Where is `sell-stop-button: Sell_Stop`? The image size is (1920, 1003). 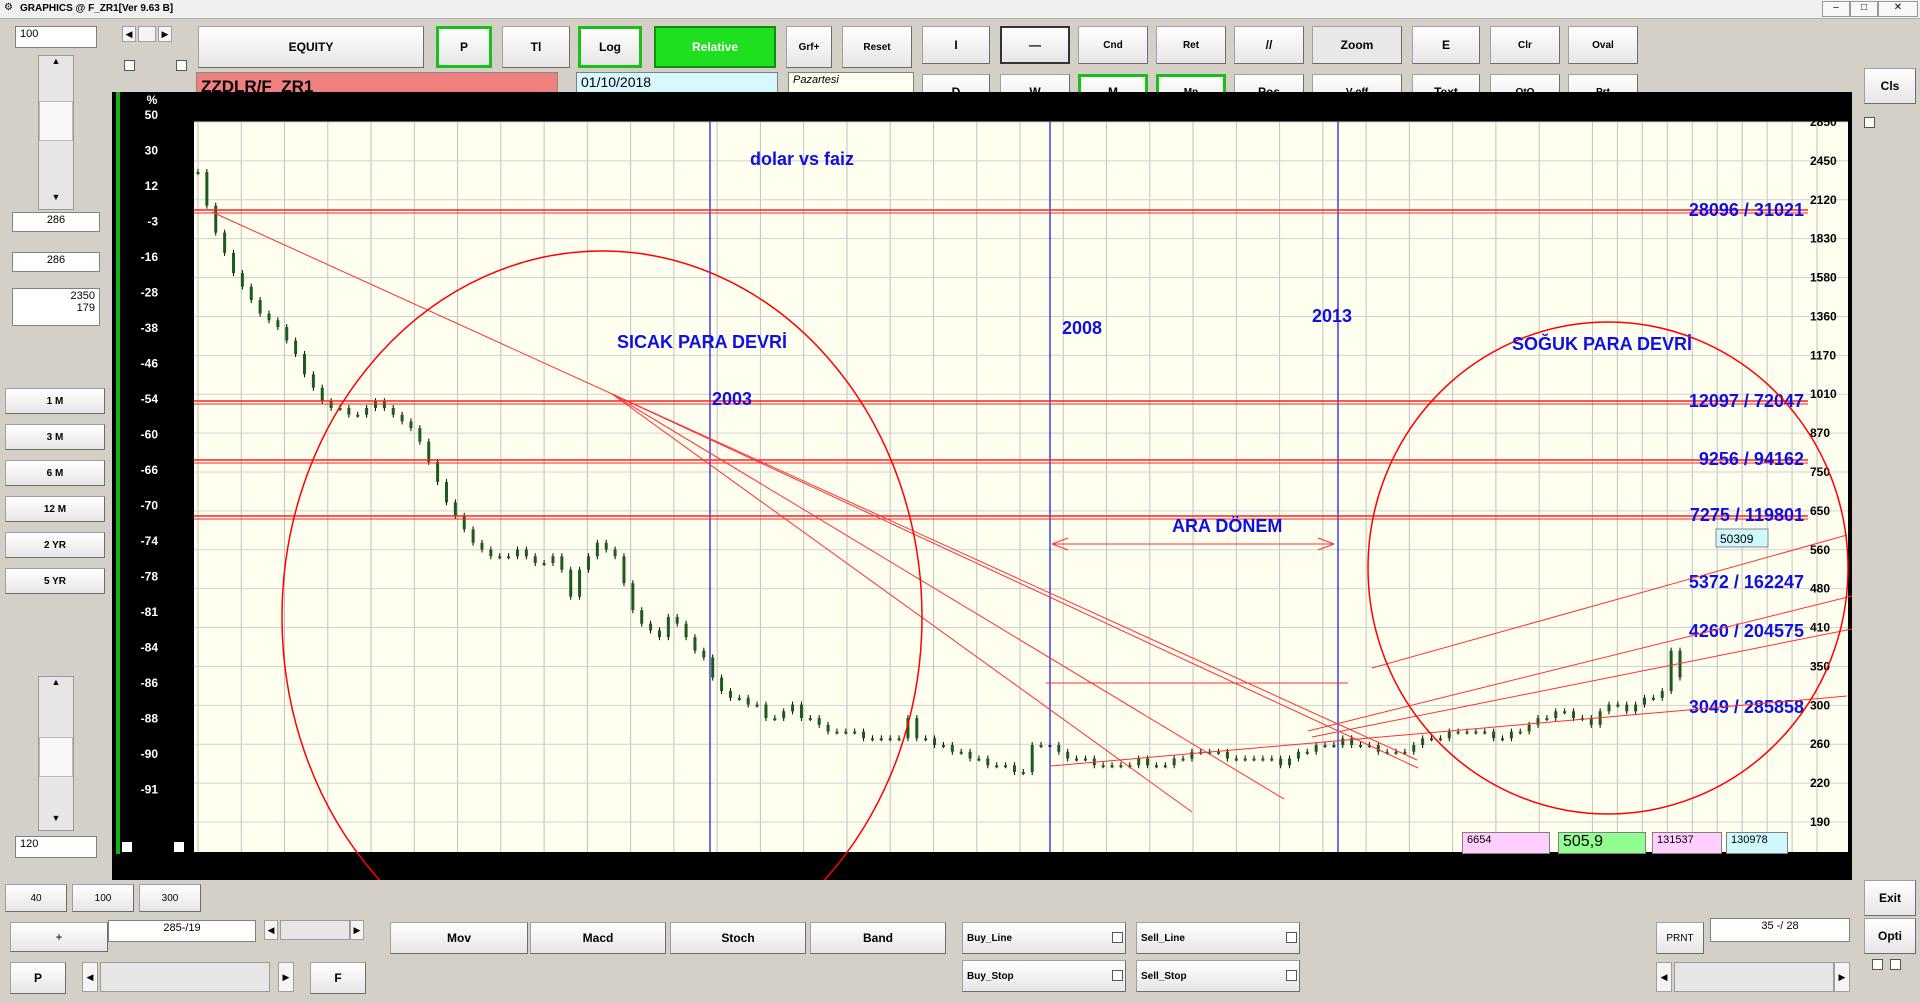 sell-stop-button: Sell_Stop is located at coordinates (1218, 976).